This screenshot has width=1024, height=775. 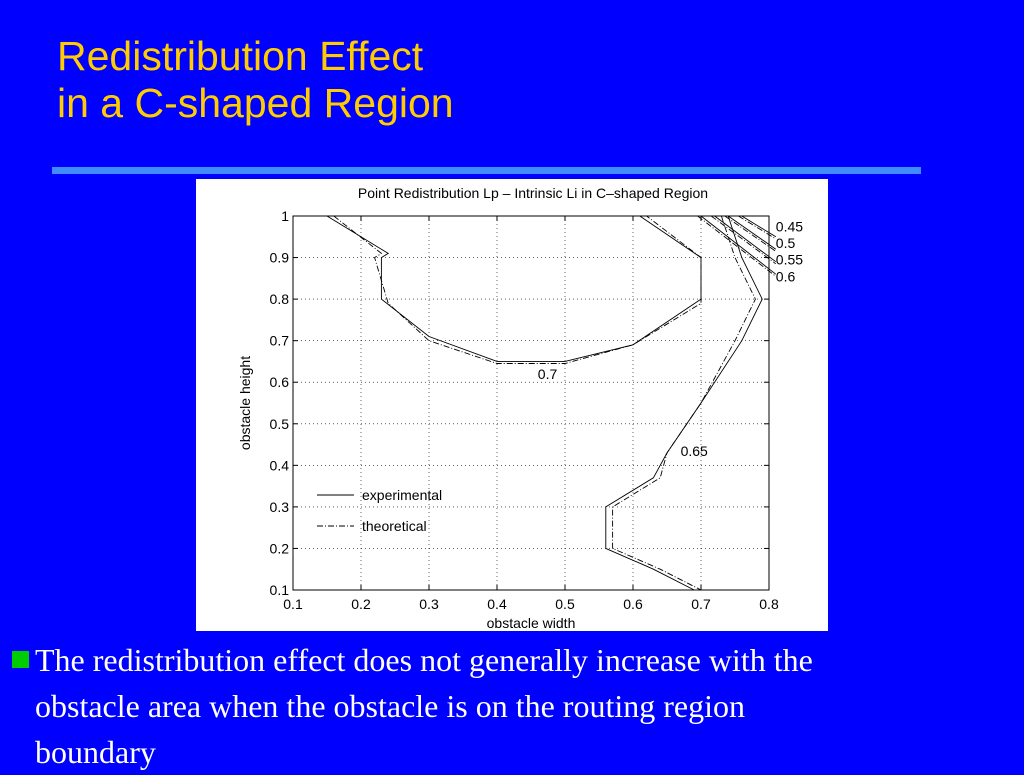 What do you see at coordinates (280, 382) in the screenshot?
I see `y-tick-label: 0.6` at bounding box center [280, 382].